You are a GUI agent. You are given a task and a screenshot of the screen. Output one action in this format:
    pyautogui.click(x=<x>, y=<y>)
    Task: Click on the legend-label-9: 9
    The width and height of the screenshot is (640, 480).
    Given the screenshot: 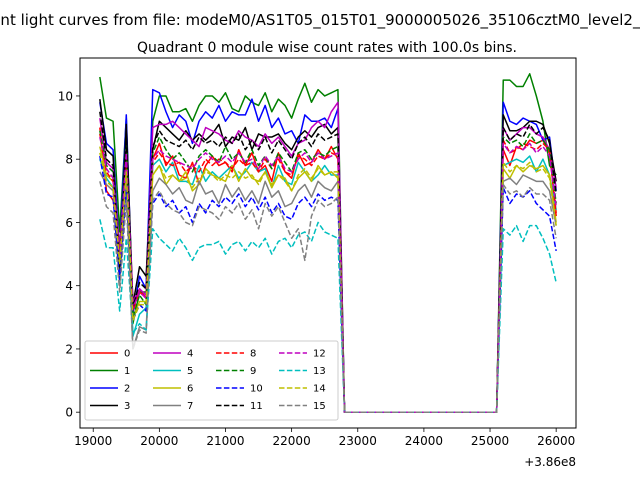 What is the action you would take?
    pyautogui.click(x=253, y=371)
    